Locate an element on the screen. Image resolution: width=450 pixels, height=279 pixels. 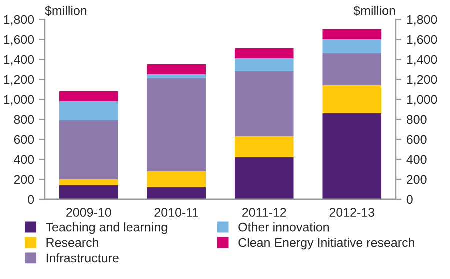
legend-label: Clean Energy Initiative research is located at coordinates (326, 244).